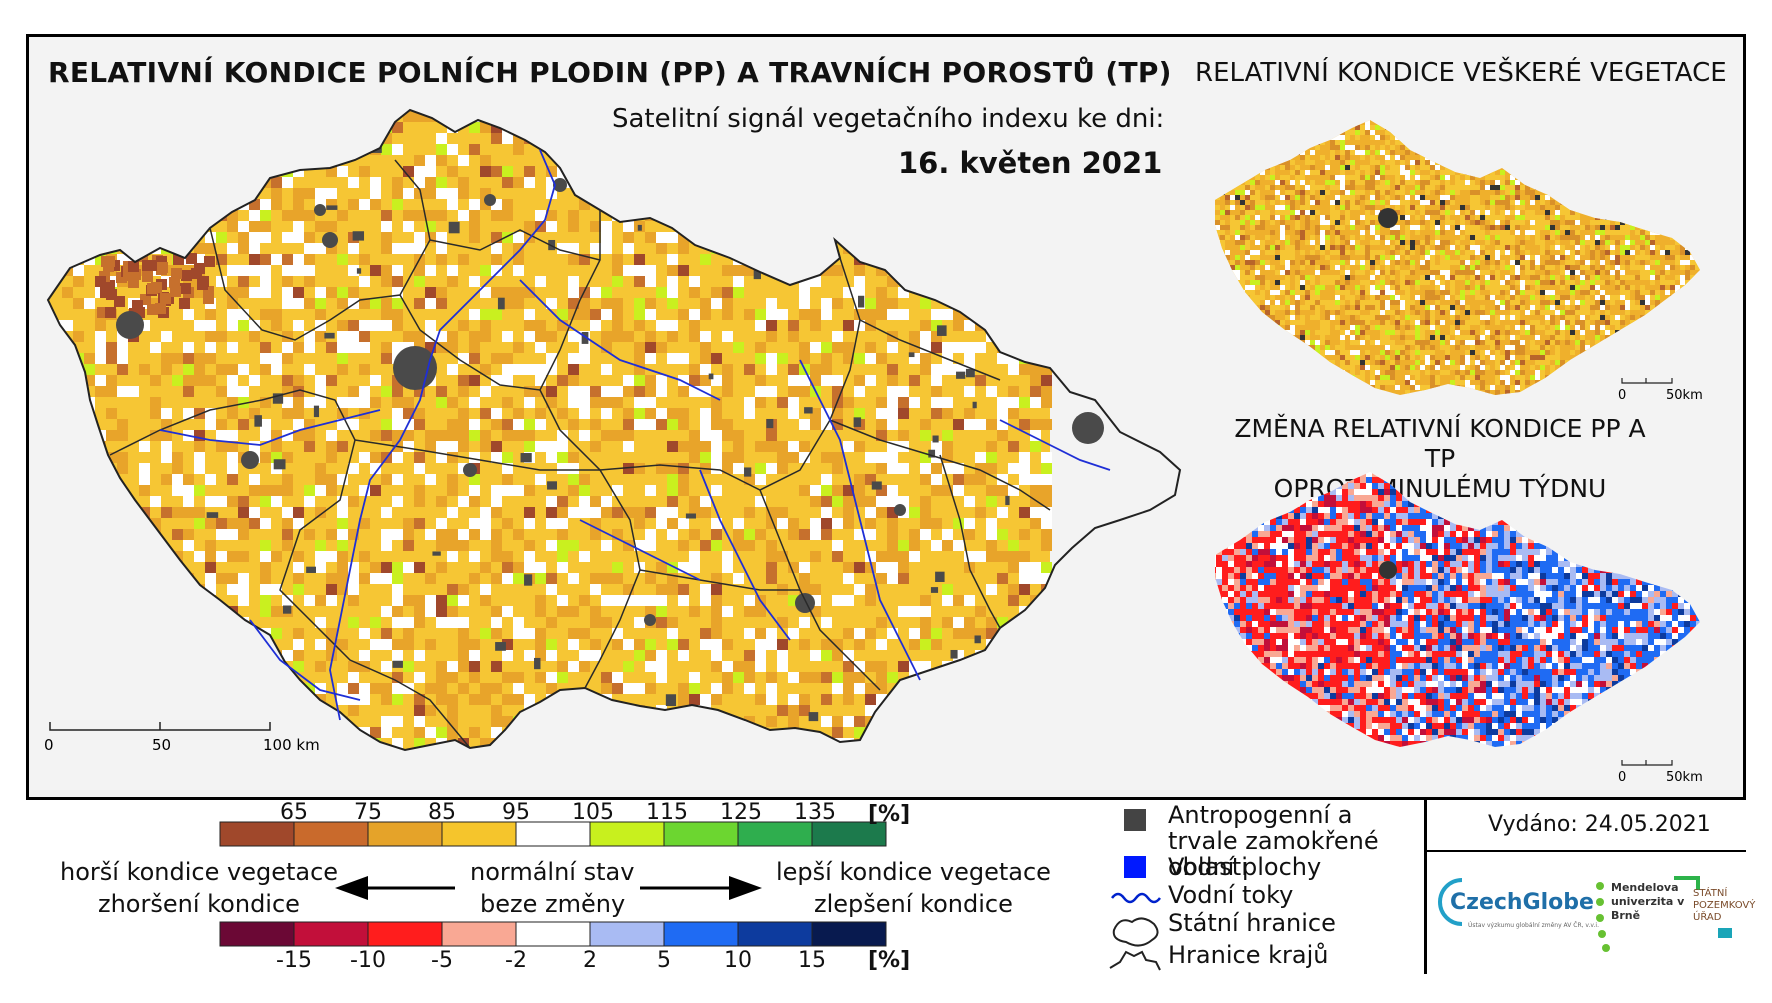  What do you see at coordinates (294, 812) in the screenshot?
I see `colorbar-tick-label: 65` at bounding box center [294, 812].